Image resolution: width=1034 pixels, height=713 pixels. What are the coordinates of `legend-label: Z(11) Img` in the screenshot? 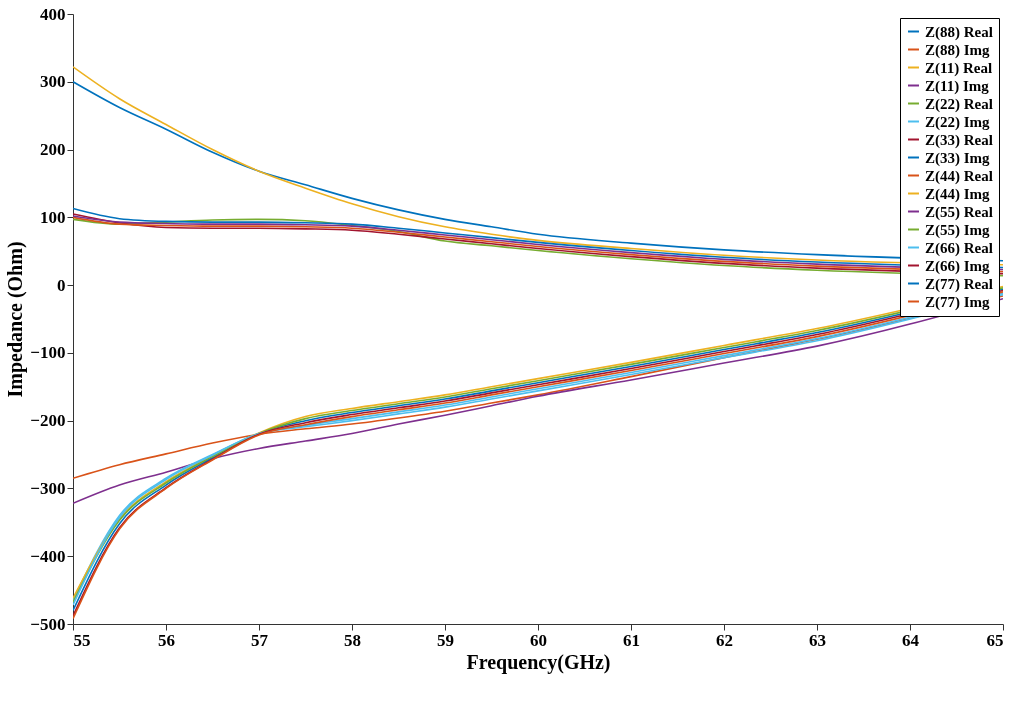 It's located at (957, 86).